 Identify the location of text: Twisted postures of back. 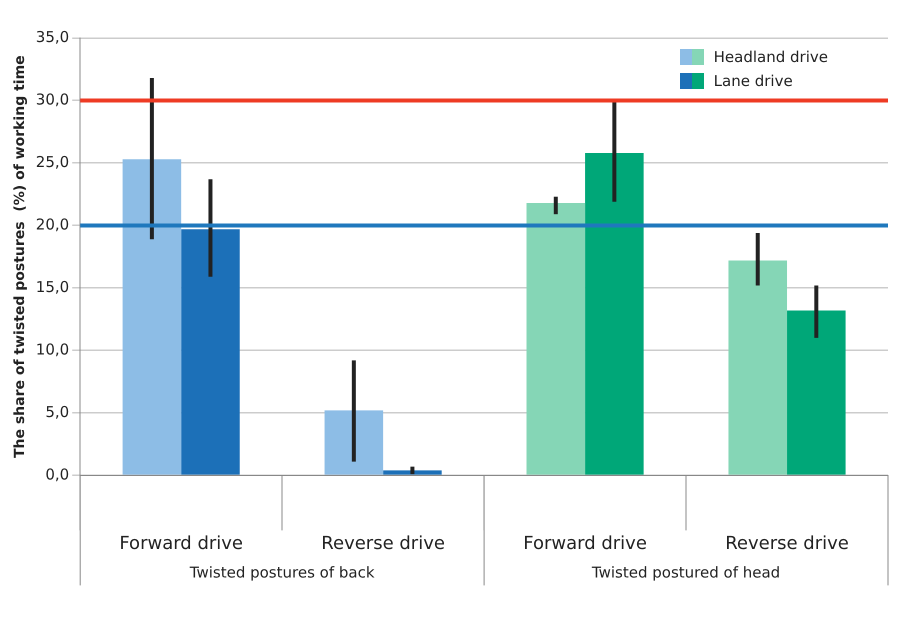
(281, 572).